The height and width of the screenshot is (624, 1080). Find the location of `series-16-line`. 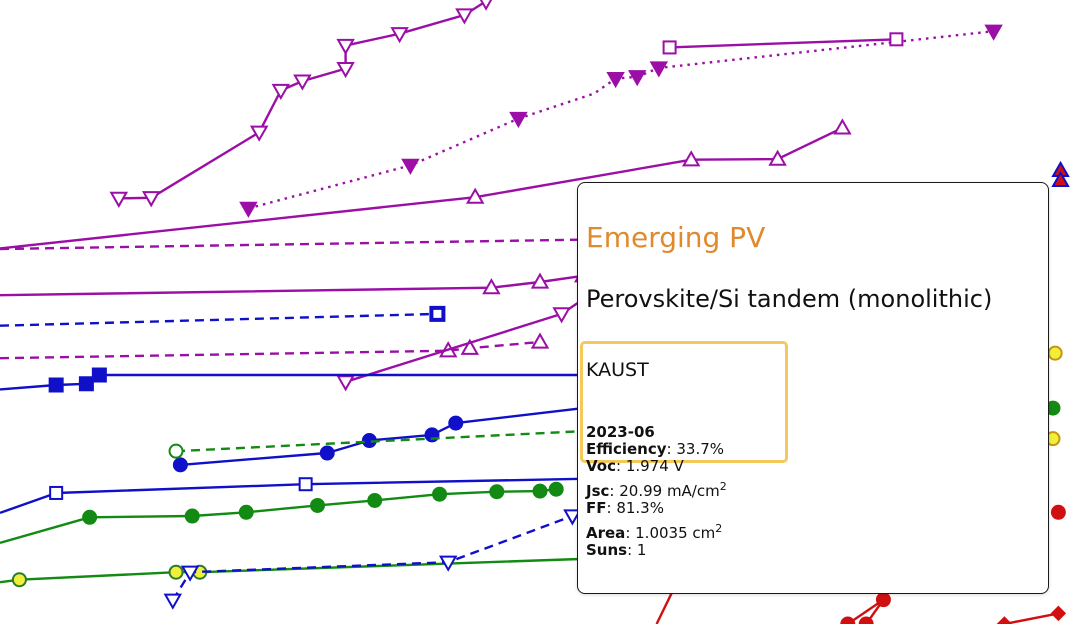

series-16-line is located at coordinates (664, 608).